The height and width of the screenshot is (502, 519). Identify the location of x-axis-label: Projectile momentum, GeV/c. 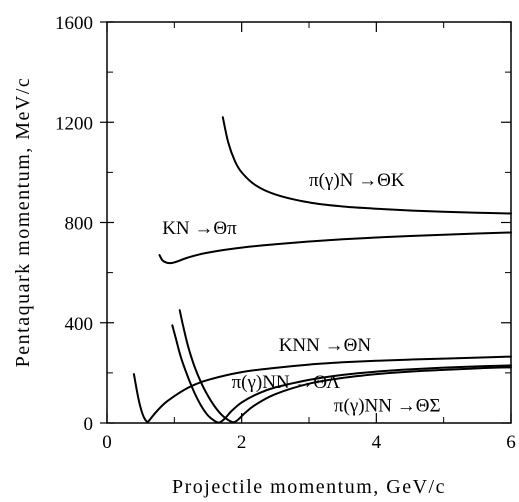
(309, 487).